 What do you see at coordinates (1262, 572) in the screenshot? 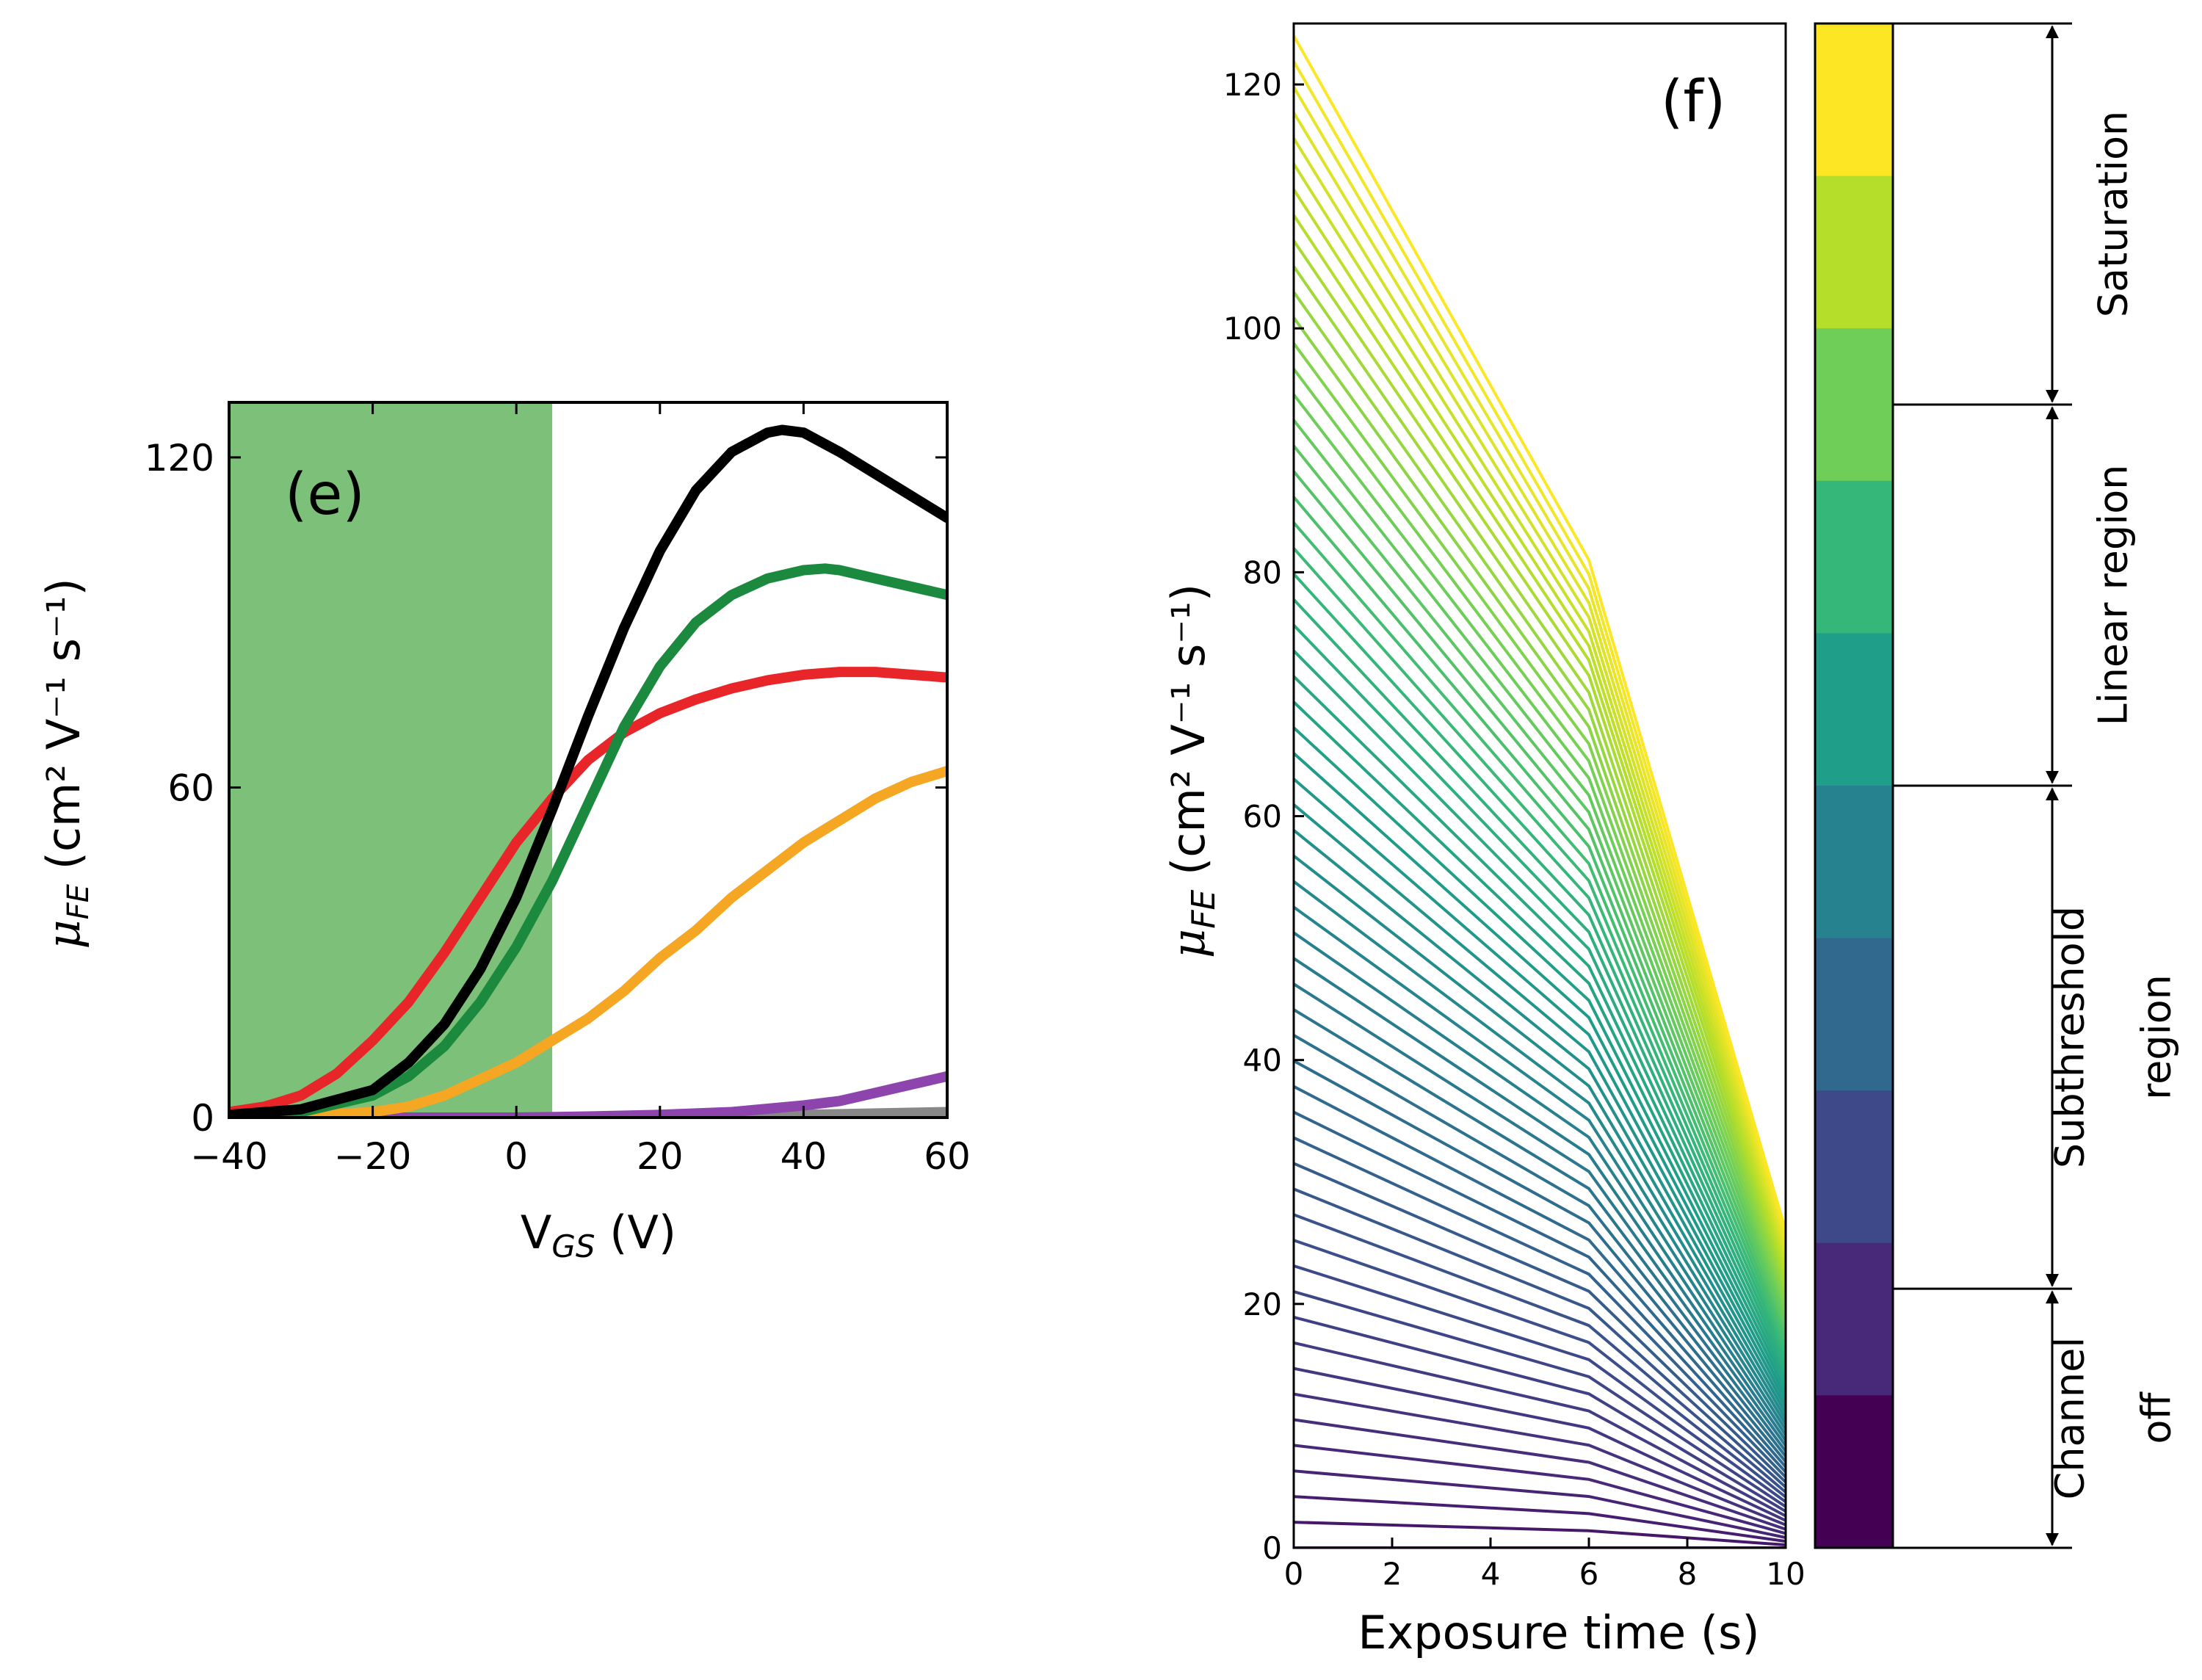
I see `panel-f-y-tick-label: 80` at bounding box center [1262, 572].